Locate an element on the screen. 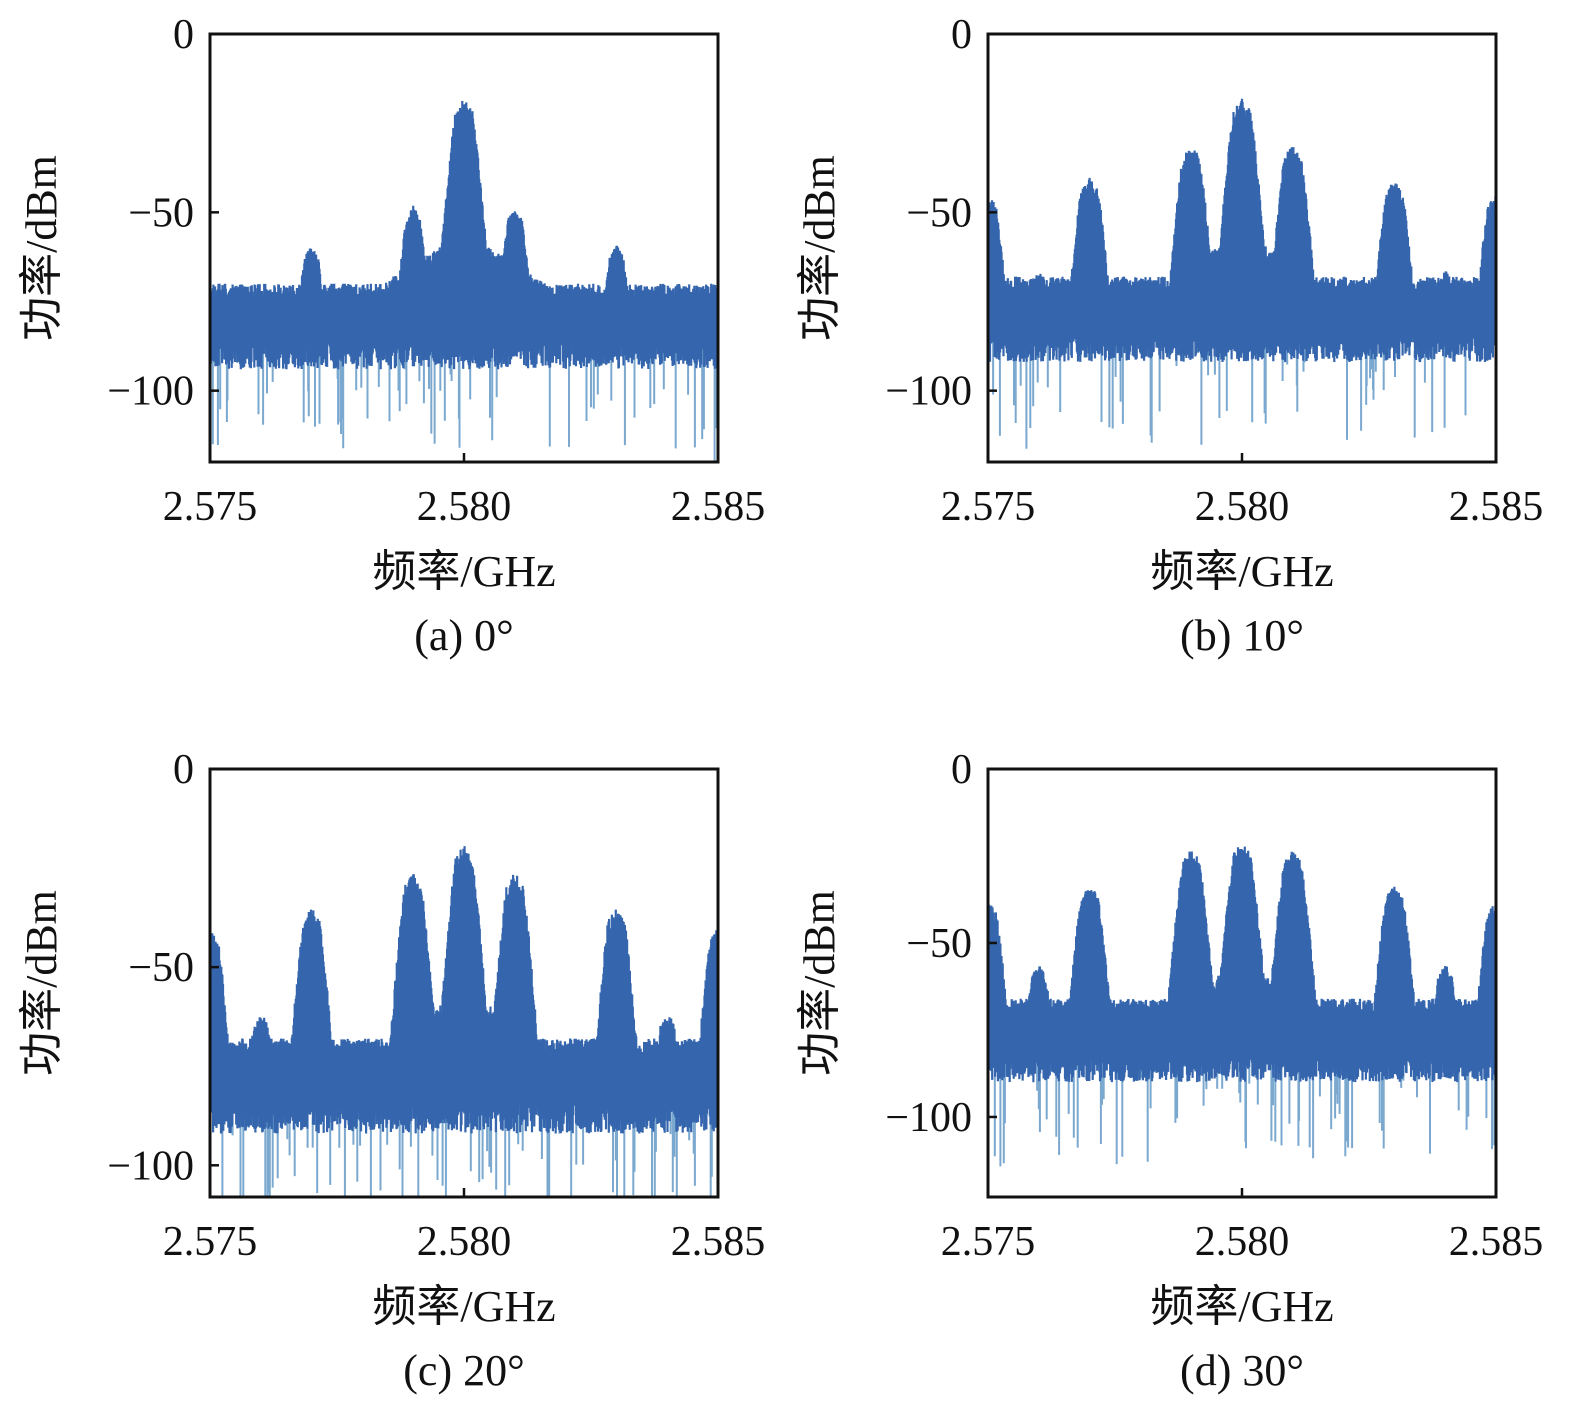 Image resolution: width=1575 pixels, height=1425 pixels. noise-dips is located at coordinates (467, 1145).